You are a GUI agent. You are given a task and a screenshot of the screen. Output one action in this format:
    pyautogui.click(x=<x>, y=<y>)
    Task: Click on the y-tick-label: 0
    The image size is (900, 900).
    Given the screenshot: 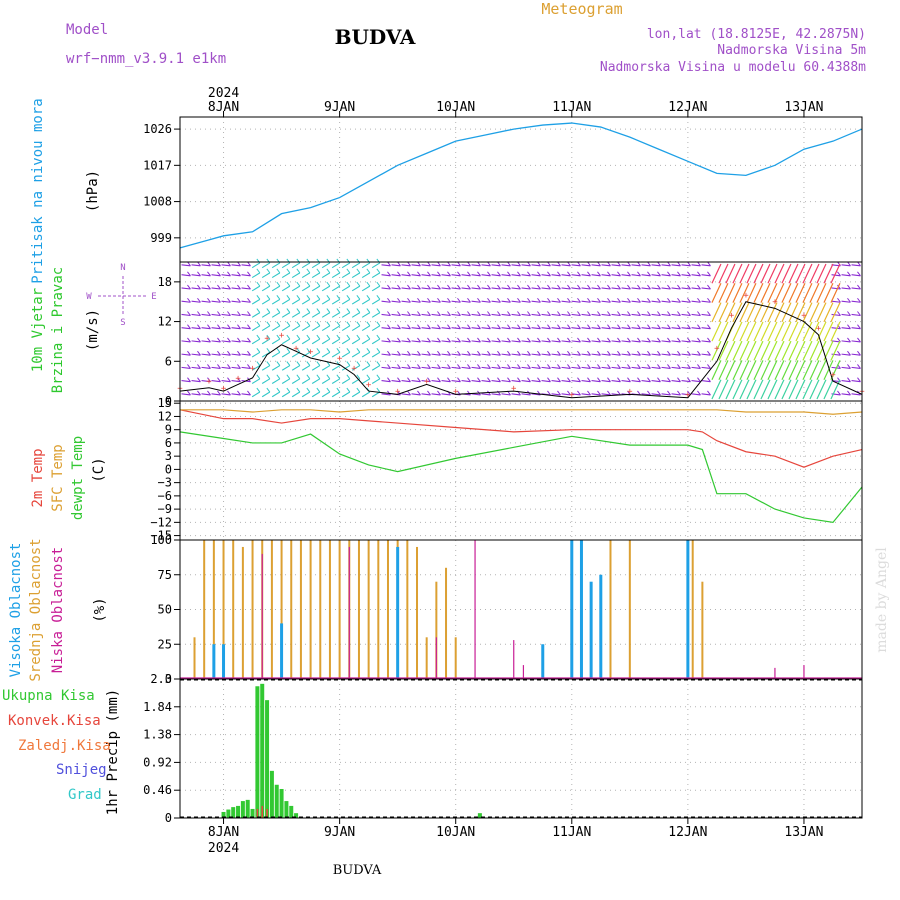 What is the action you would take?
    pyautogui.click(x=168, y=469)
    